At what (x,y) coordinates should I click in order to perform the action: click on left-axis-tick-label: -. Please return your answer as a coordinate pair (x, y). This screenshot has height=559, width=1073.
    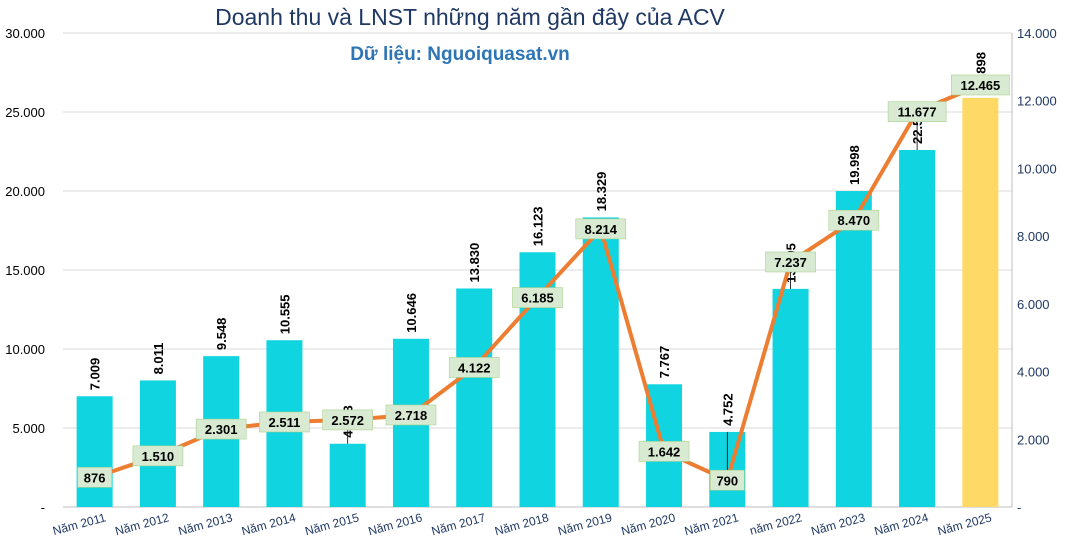
    Looking at the image, I should click on (43, 507).